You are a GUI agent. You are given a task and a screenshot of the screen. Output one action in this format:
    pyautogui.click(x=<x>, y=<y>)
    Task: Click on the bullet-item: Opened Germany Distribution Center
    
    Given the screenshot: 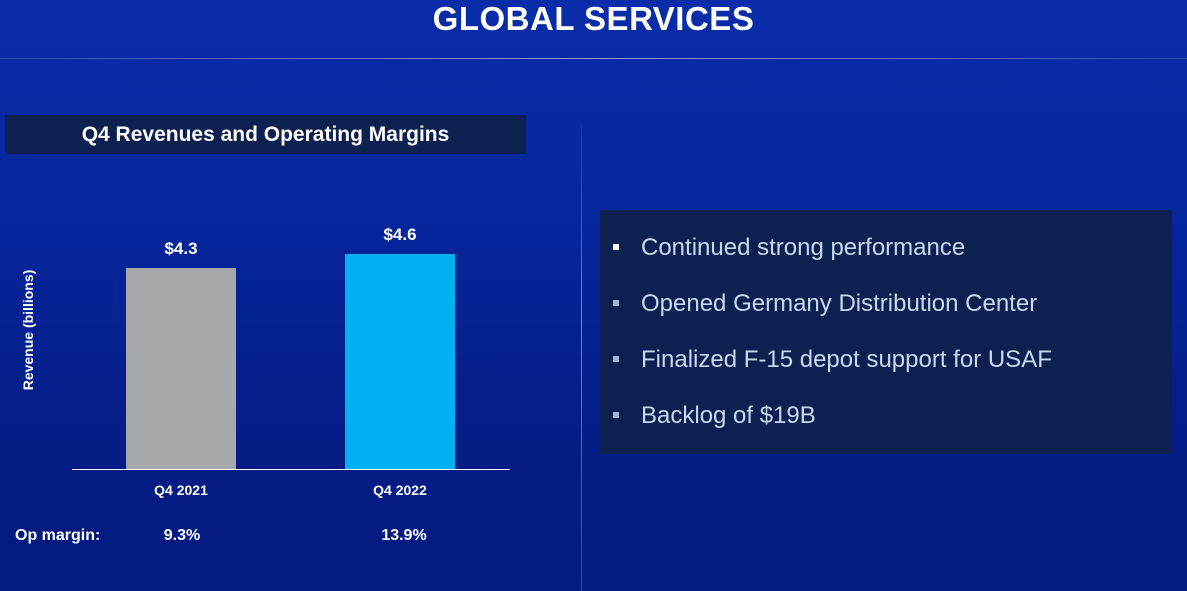 What is the action you would take?
    pyautogui.click(x=886, y=304)
    